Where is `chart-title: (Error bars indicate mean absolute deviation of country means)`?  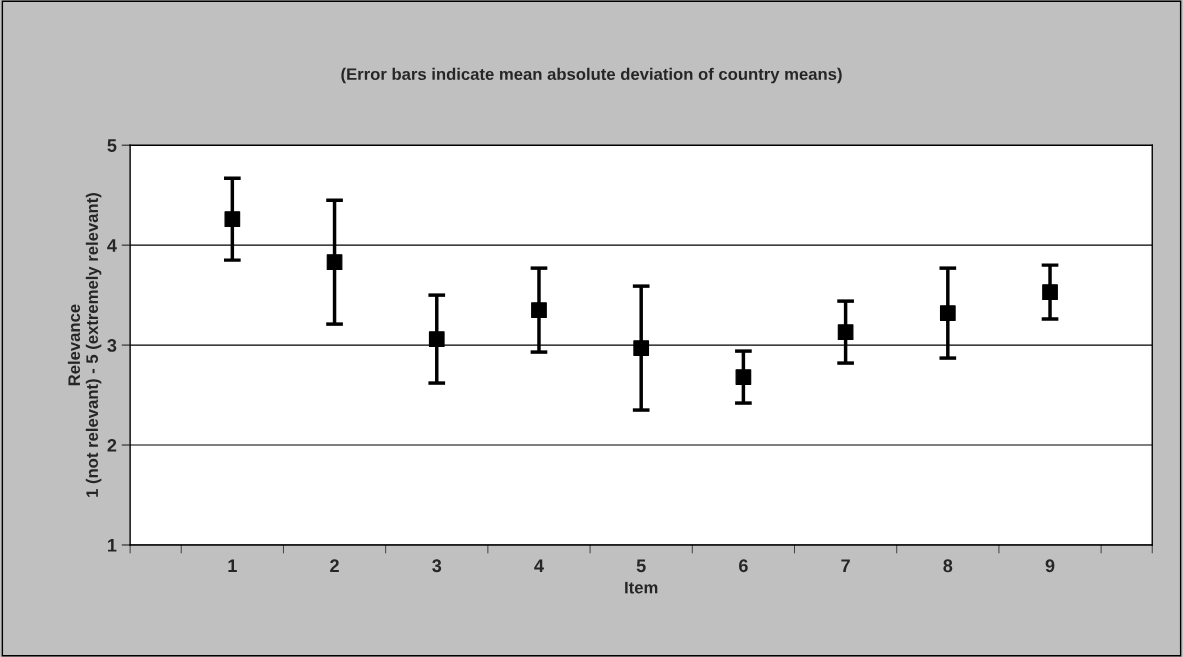
chart-title: (Error bars indicate mean absolute deviation of country means) is located at coordinates (591, 75).